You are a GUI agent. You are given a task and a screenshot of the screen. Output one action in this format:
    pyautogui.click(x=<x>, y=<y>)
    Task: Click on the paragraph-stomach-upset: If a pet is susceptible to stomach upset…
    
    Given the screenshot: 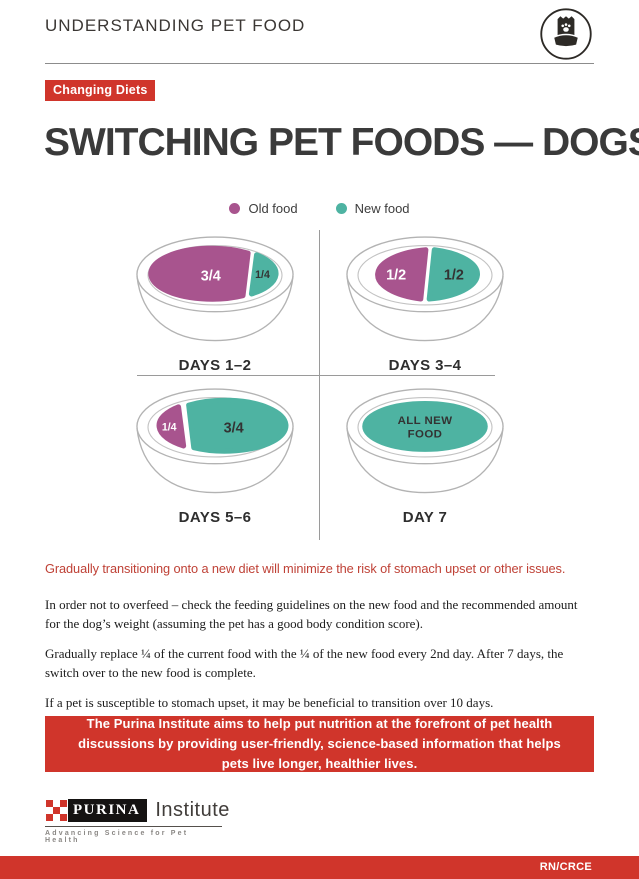 What is the action you would take?
    pyautogui.click(x=269, y=703)
    